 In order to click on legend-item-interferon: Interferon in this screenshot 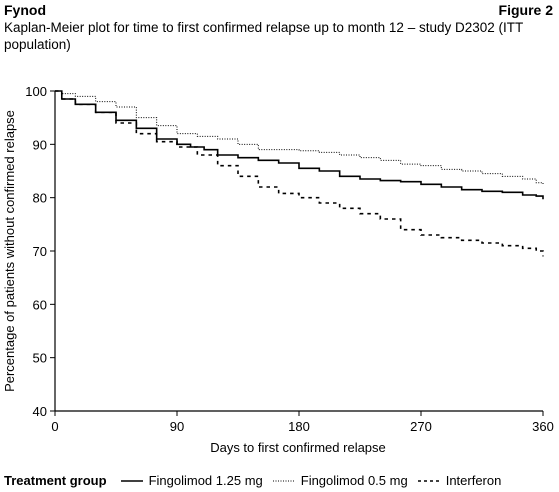, I will do `click(459, 480)`.